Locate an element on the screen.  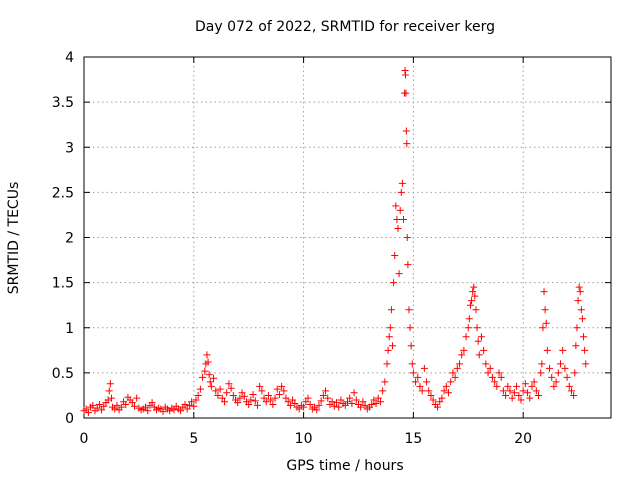
y-tick-label: 0.5 is located at coordinates (63, 374).